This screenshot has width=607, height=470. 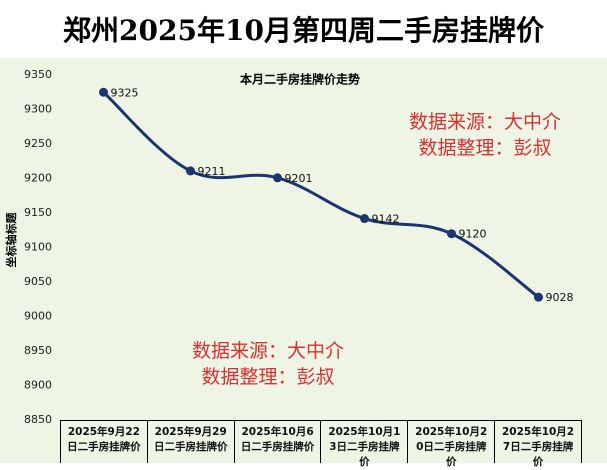 I want to click on x-tick-label: 2025年10月13日二手房挂牌价, so click(x=365, y=444).